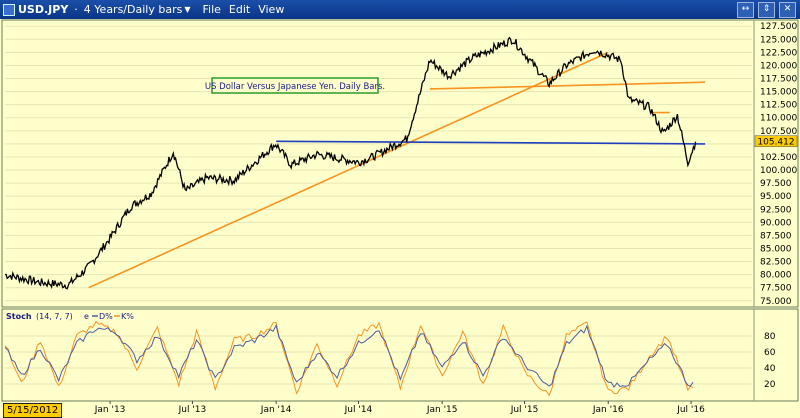  What do you see at coordinates (778, 106) in the screenshot?
I see `price-tick-label: 112.500` at bounding box center [778, 106].